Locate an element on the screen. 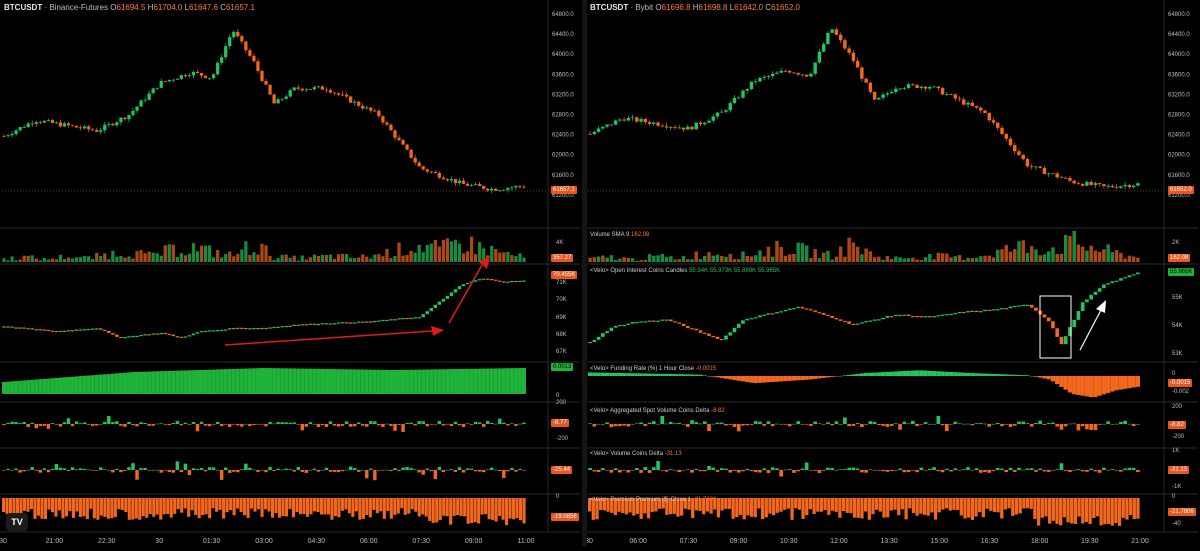 The width and height of the screenshot is (1200, 551). left-oi-tick: 69K is located at coordinates (561, 318).